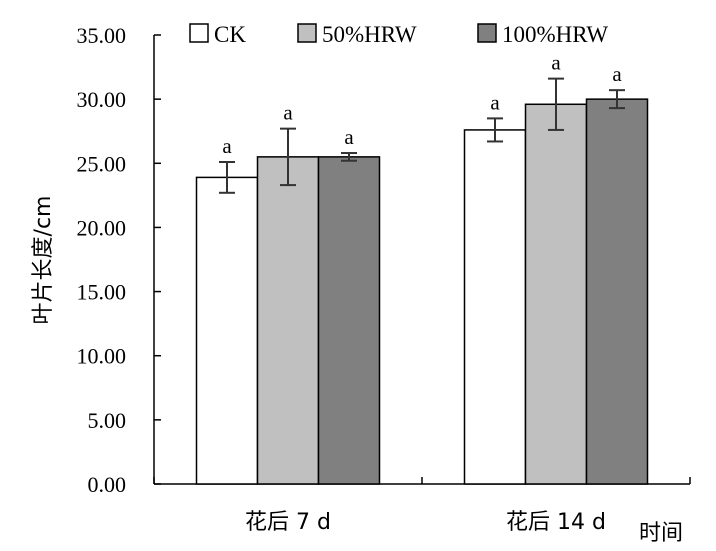  What do you see at coordinates (102, 356) in the screenshot?
I see `y-tick-label: 10.00` at bounding box center [102, 356].